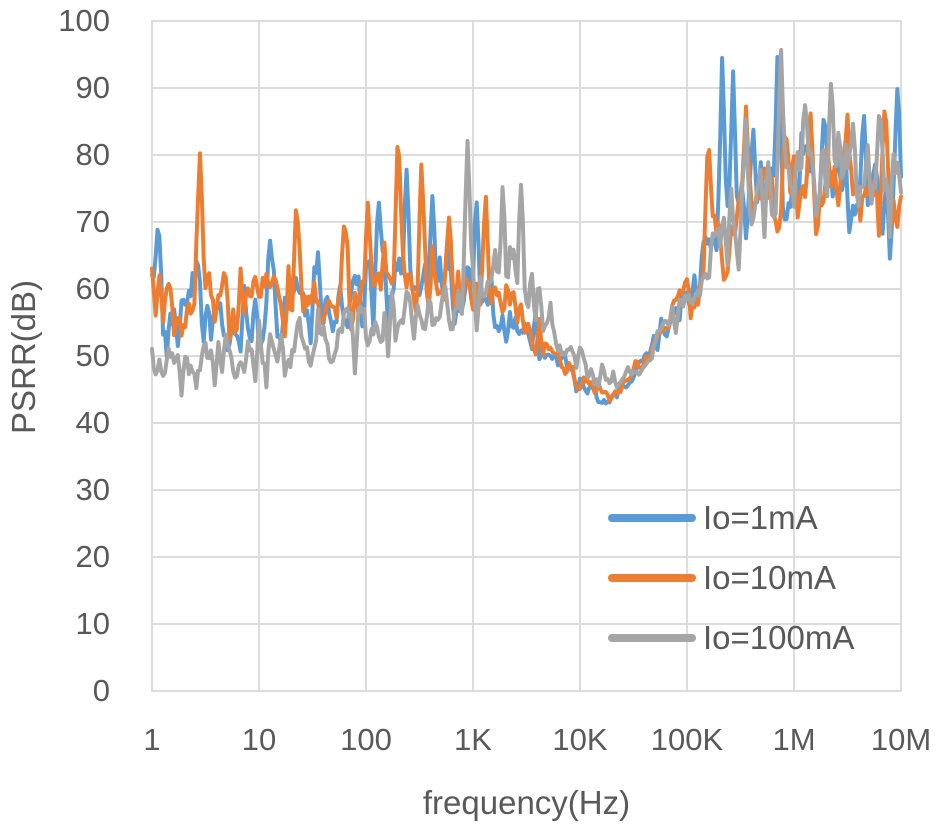  Describe the element at coordinates (652, 578) in the screenshot. I see `legend-line-io-10ma-icon` at that location.